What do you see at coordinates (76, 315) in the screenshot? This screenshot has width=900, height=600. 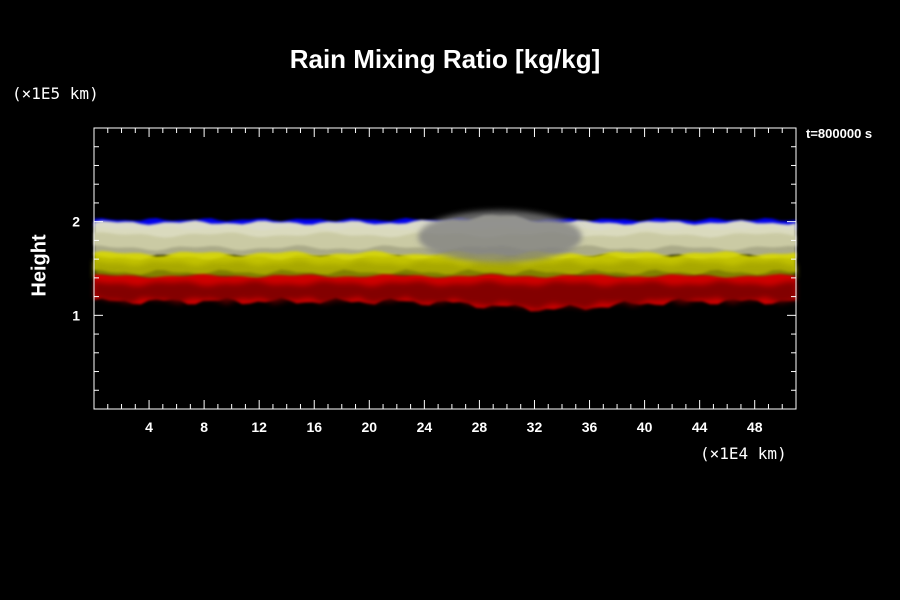 I see `y-tick-label: 1` at bounding box center [76, 315].